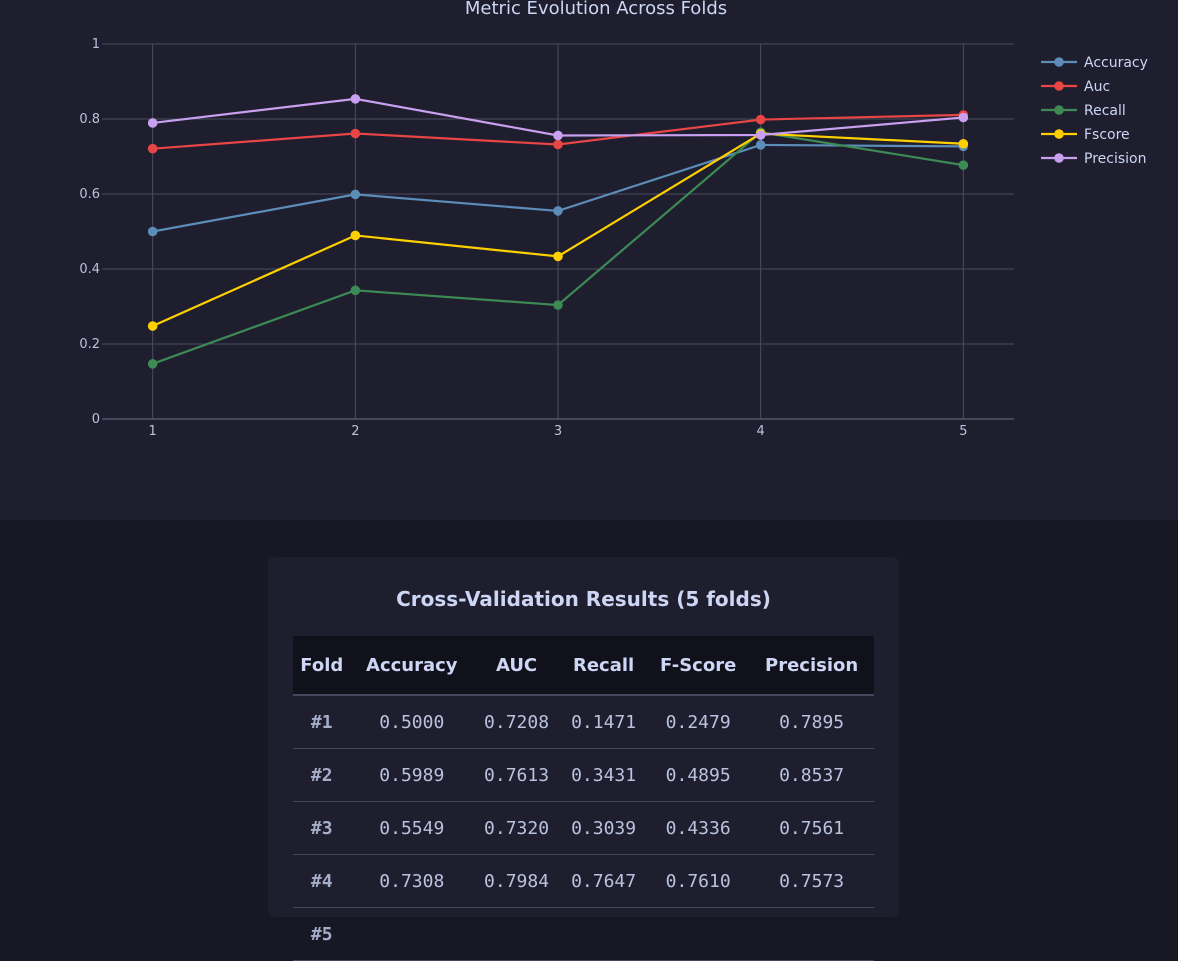 This screenshot has height=961, width=1178. Describe the element at coordinates (698, 828) in the screenshot. I see `fscore-cell: 0.4336` at that location.